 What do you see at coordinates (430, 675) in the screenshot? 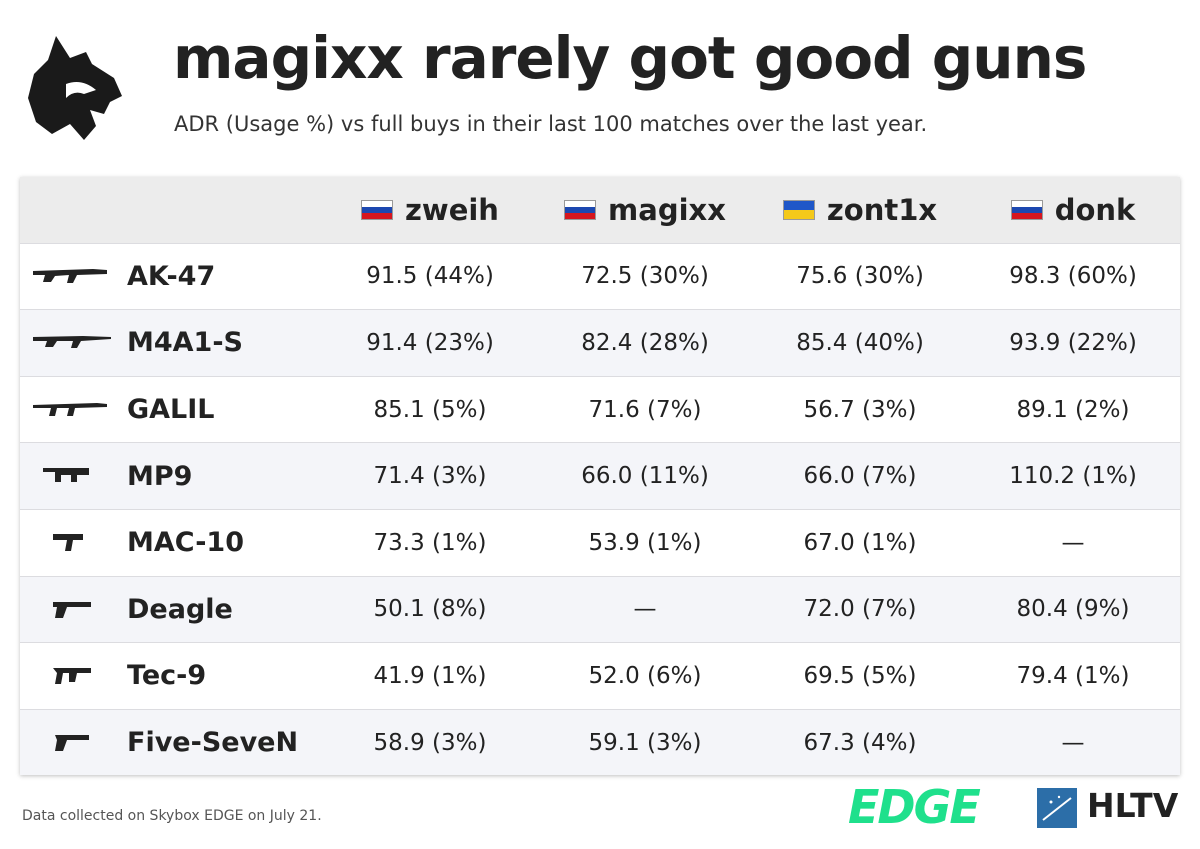
I see `stat-cell: 41.9 (1%)` at bounding box center [430, 675].